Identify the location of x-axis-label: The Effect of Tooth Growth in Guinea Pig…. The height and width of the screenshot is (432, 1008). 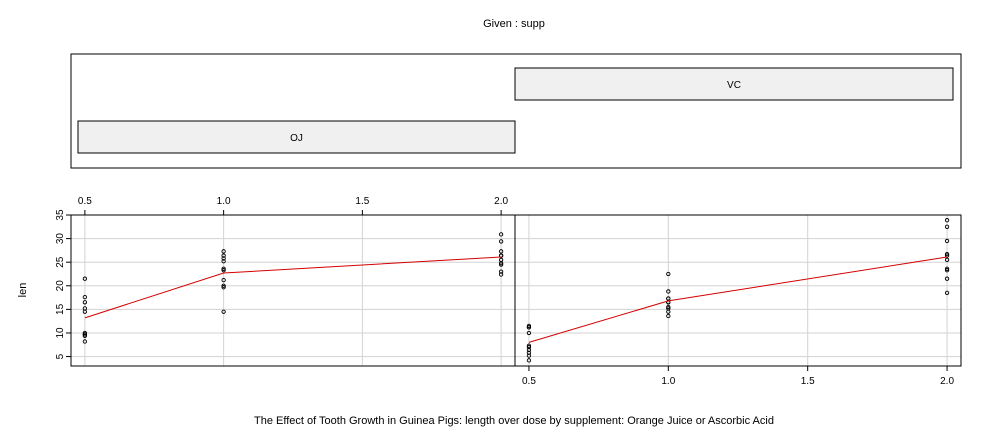
(514, 421).